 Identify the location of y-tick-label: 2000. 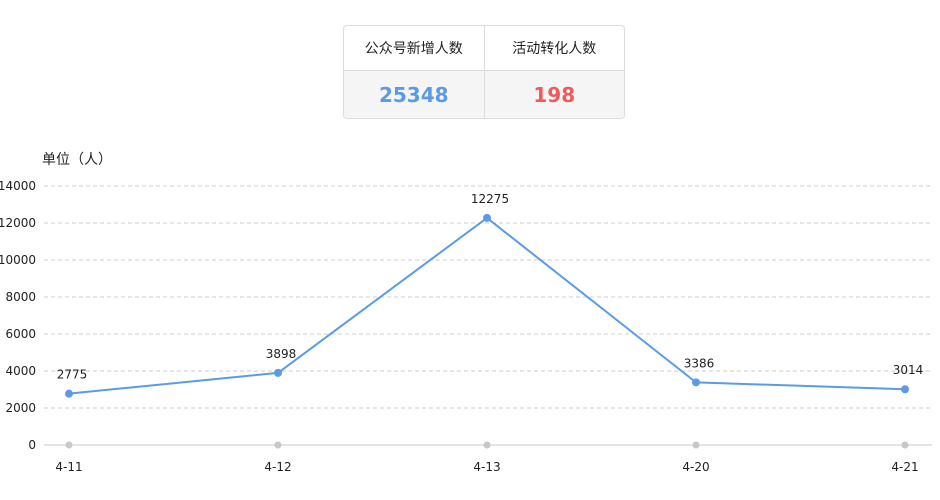
(20, 408).